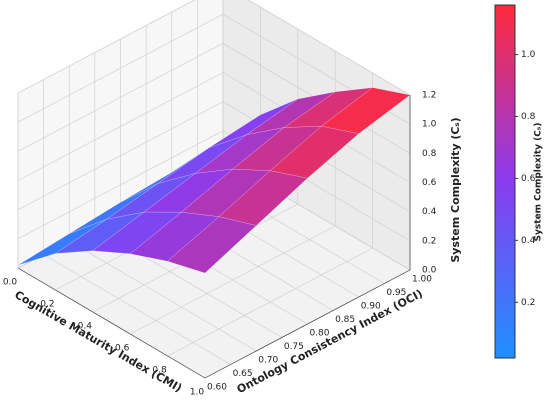 The image size is (550, 412). Describe the element at coordinates (422, 280) in the screenshot. I see `y-tick-label: 1.00` at that location.